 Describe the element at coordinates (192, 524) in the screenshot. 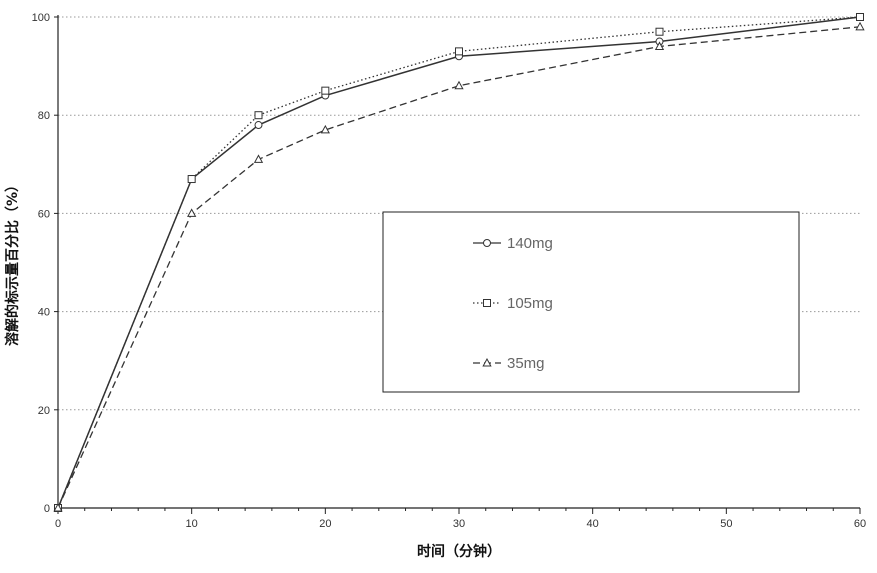

I see `x-tick-label-10: 10` at that location.